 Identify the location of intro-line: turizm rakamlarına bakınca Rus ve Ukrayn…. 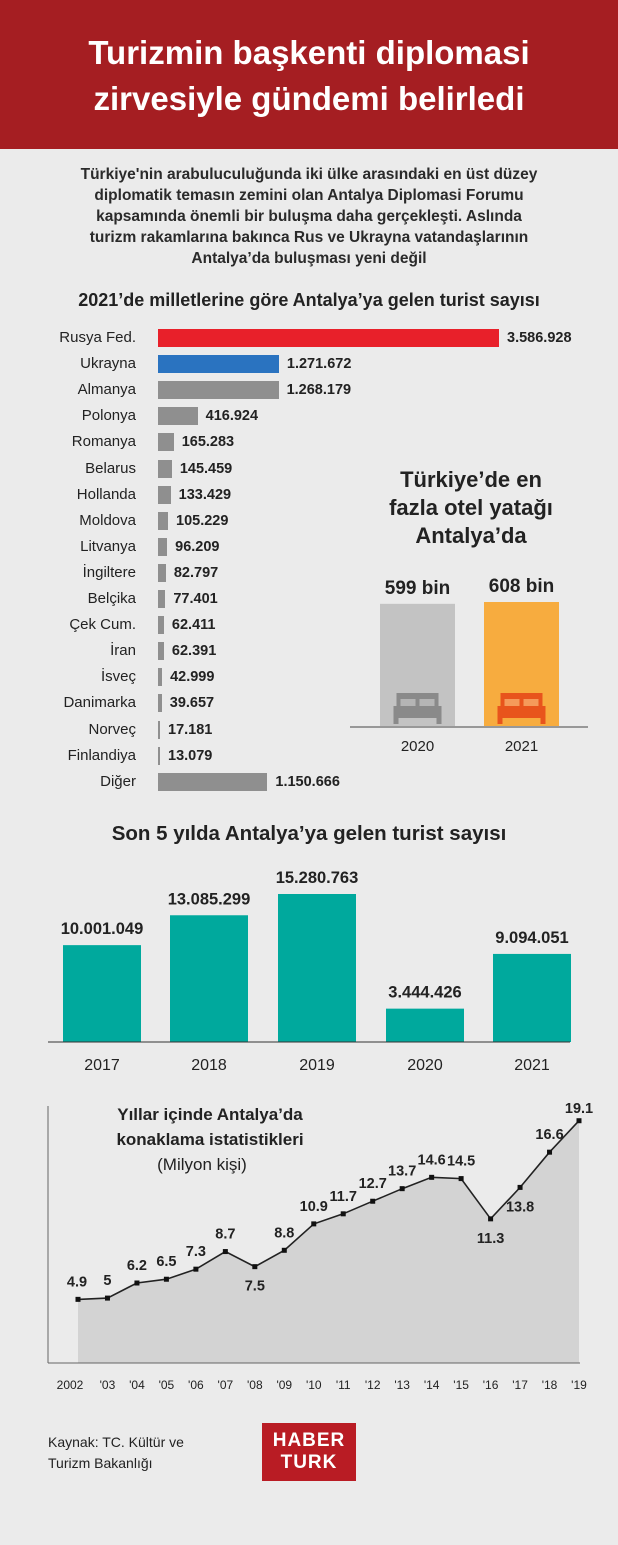
(309, 237).